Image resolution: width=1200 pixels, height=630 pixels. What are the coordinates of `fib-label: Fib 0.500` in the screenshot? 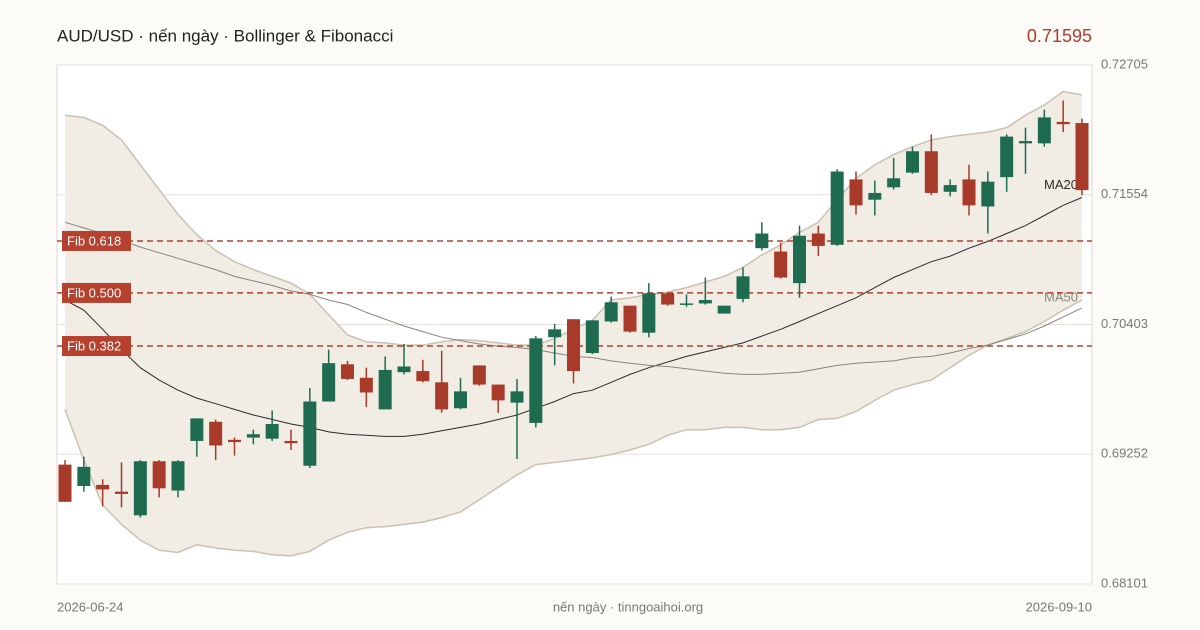 It's located at (94, 292).